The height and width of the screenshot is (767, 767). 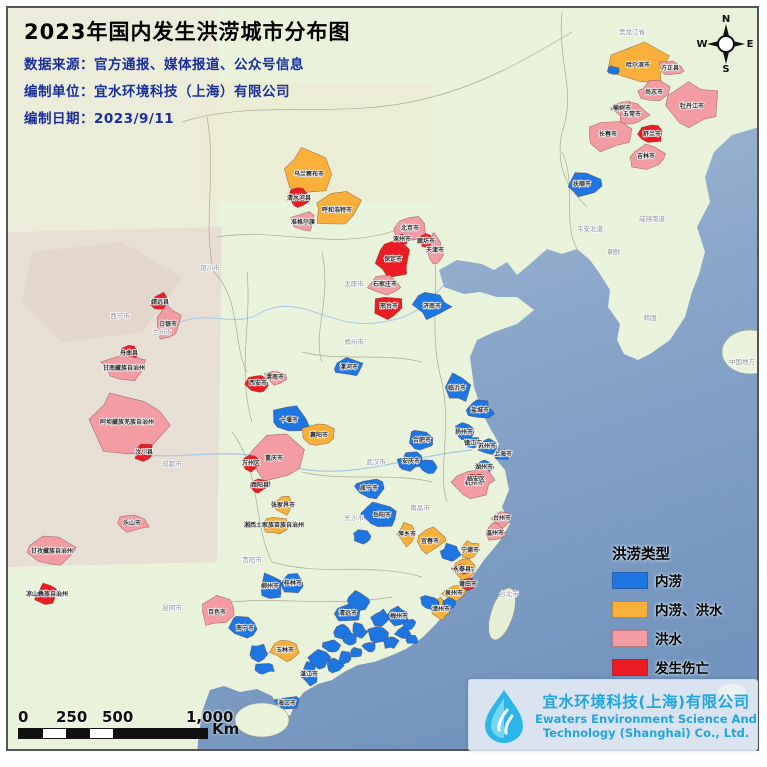 I want to click on region-湛江市, so click(x=309, y=674).